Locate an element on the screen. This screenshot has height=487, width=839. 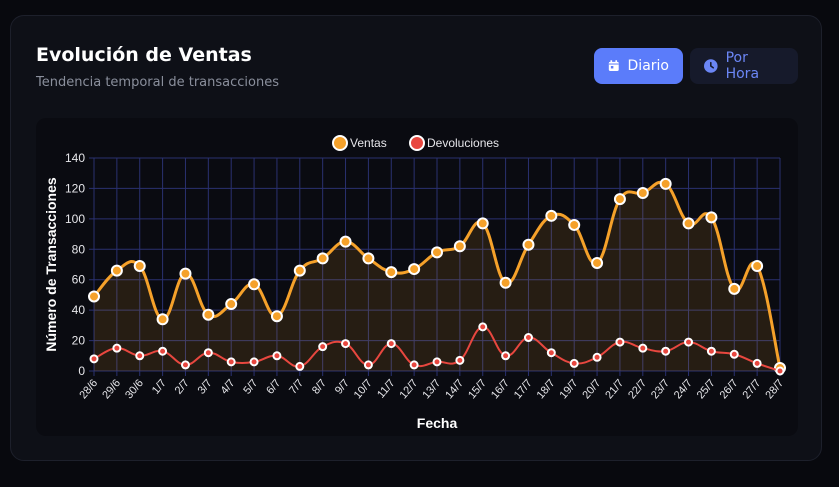
x-tick-label: 8/7 is located at coordinates (319, 386).